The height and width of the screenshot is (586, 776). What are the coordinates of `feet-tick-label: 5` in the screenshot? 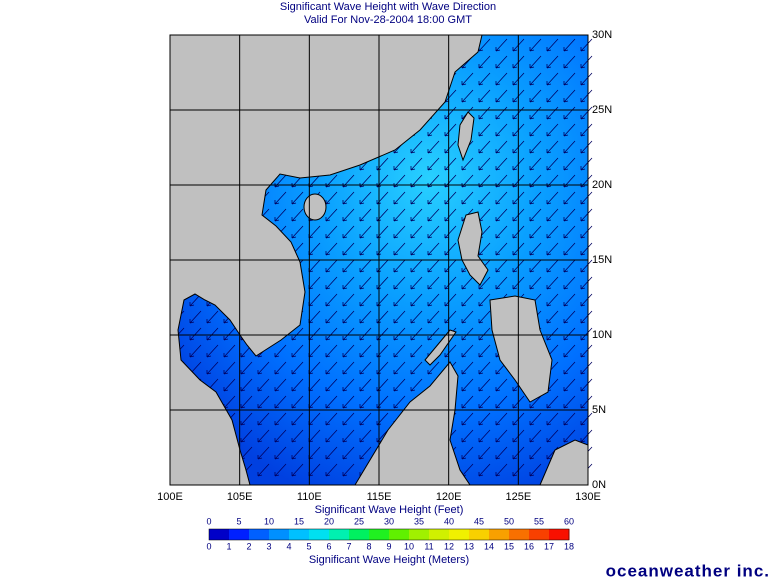 It's located at (238, 521).